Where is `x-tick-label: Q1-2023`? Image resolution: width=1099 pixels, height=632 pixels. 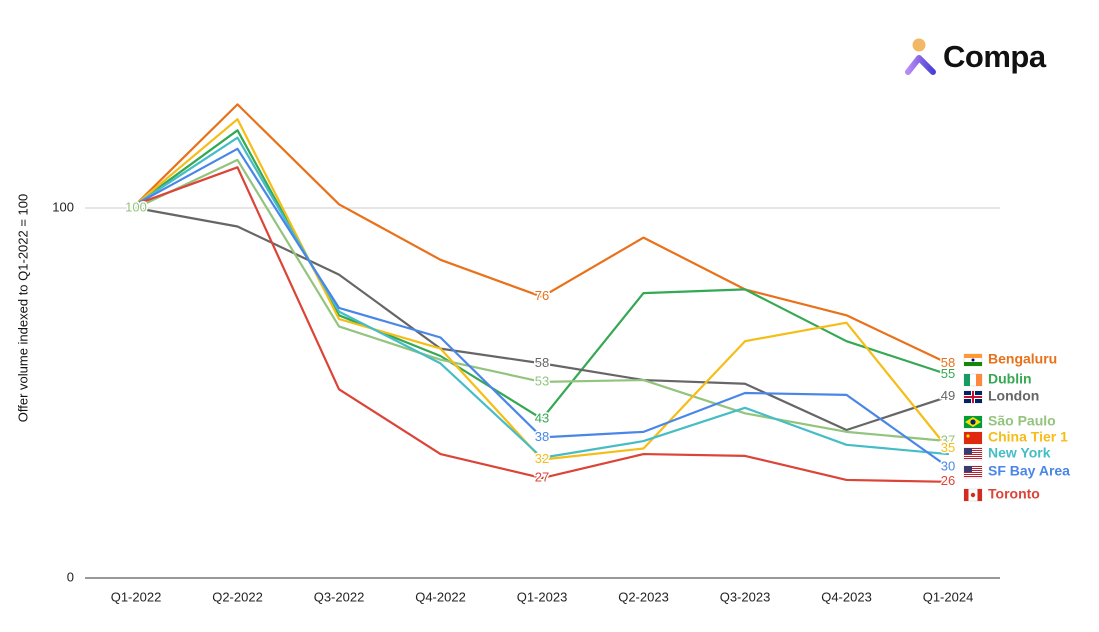 x-tick-label: Q1-2023 is located at coordinates (542, 596).